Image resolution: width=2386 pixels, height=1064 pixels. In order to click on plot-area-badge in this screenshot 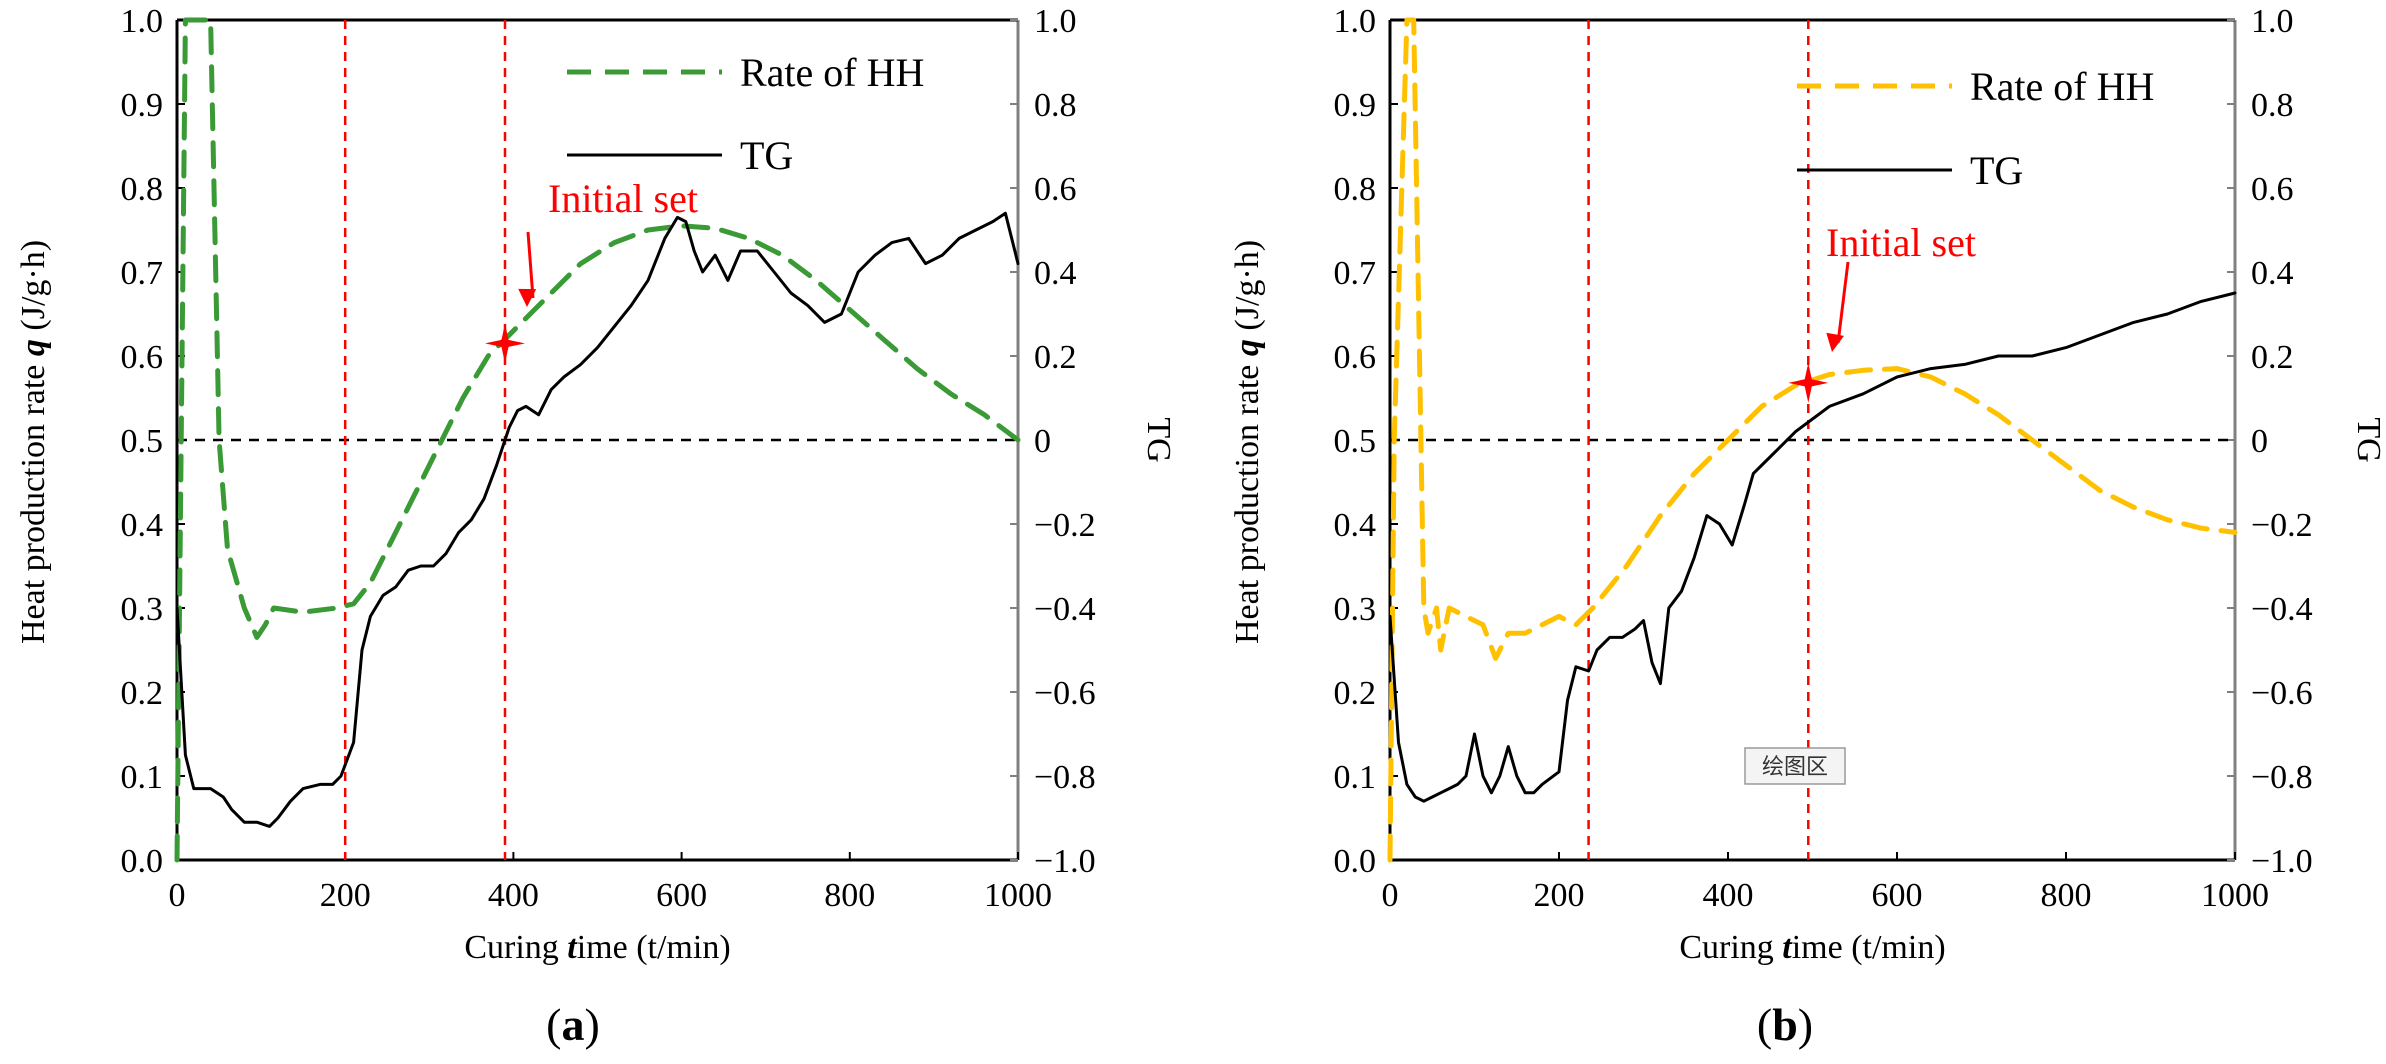, I will do `click(1795, 766)`.